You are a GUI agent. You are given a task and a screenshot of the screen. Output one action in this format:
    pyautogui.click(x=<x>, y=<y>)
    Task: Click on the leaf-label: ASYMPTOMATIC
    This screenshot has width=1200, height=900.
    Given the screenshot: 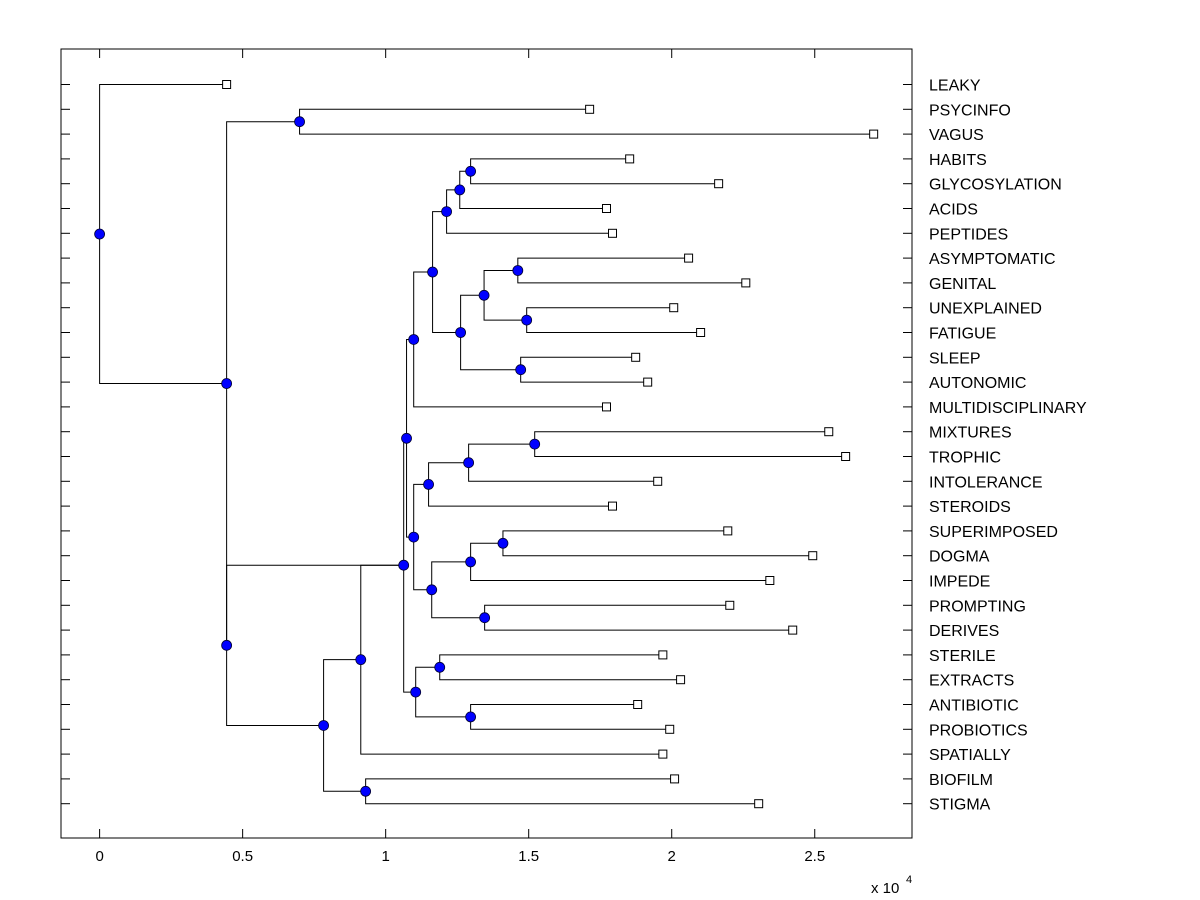 What is the action you would take?
    pyautogui.click(x=992, y=259)
    